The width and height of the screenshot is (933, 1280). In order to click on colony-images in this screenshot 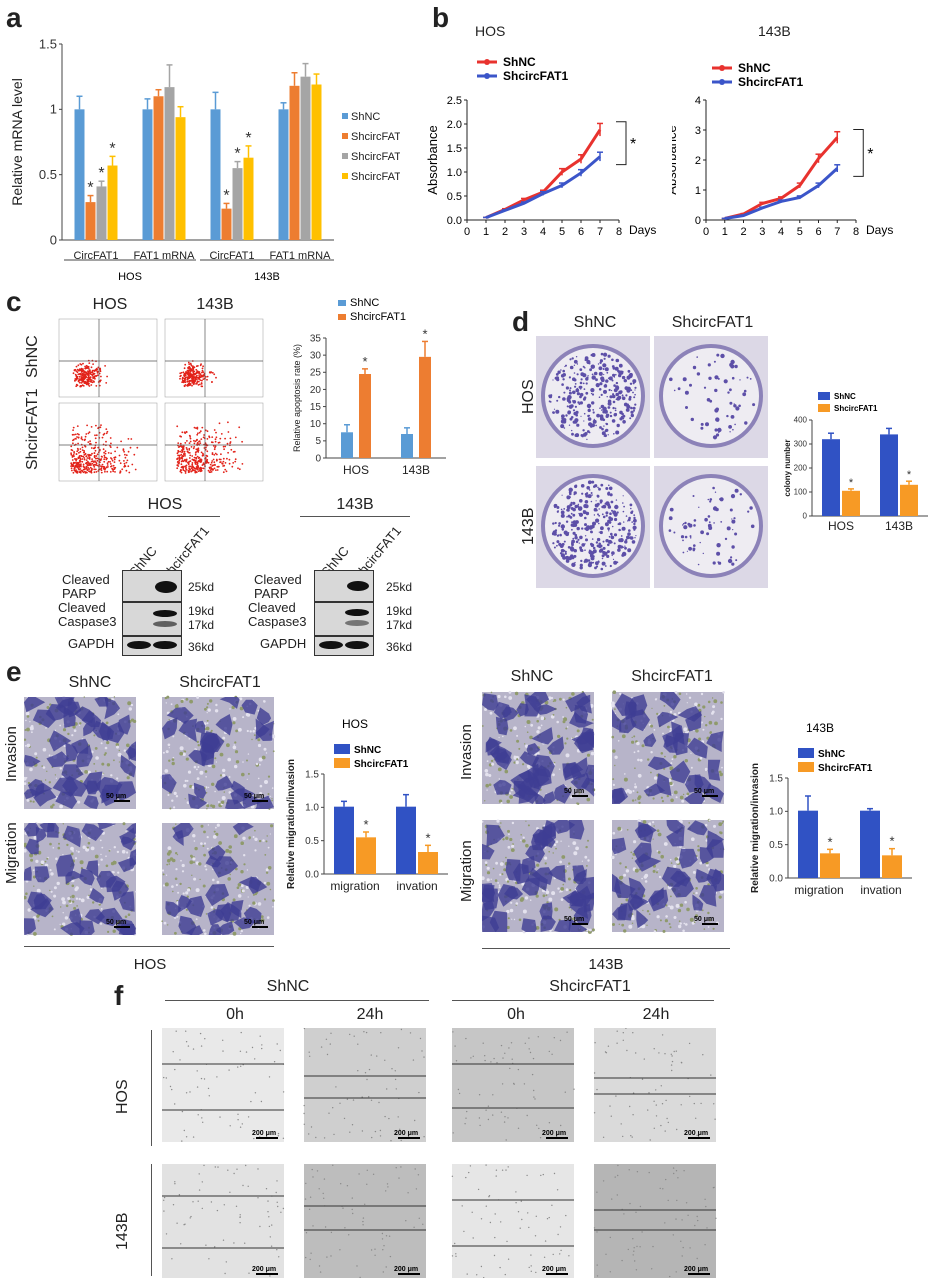, I will do `click(652, 462)`.